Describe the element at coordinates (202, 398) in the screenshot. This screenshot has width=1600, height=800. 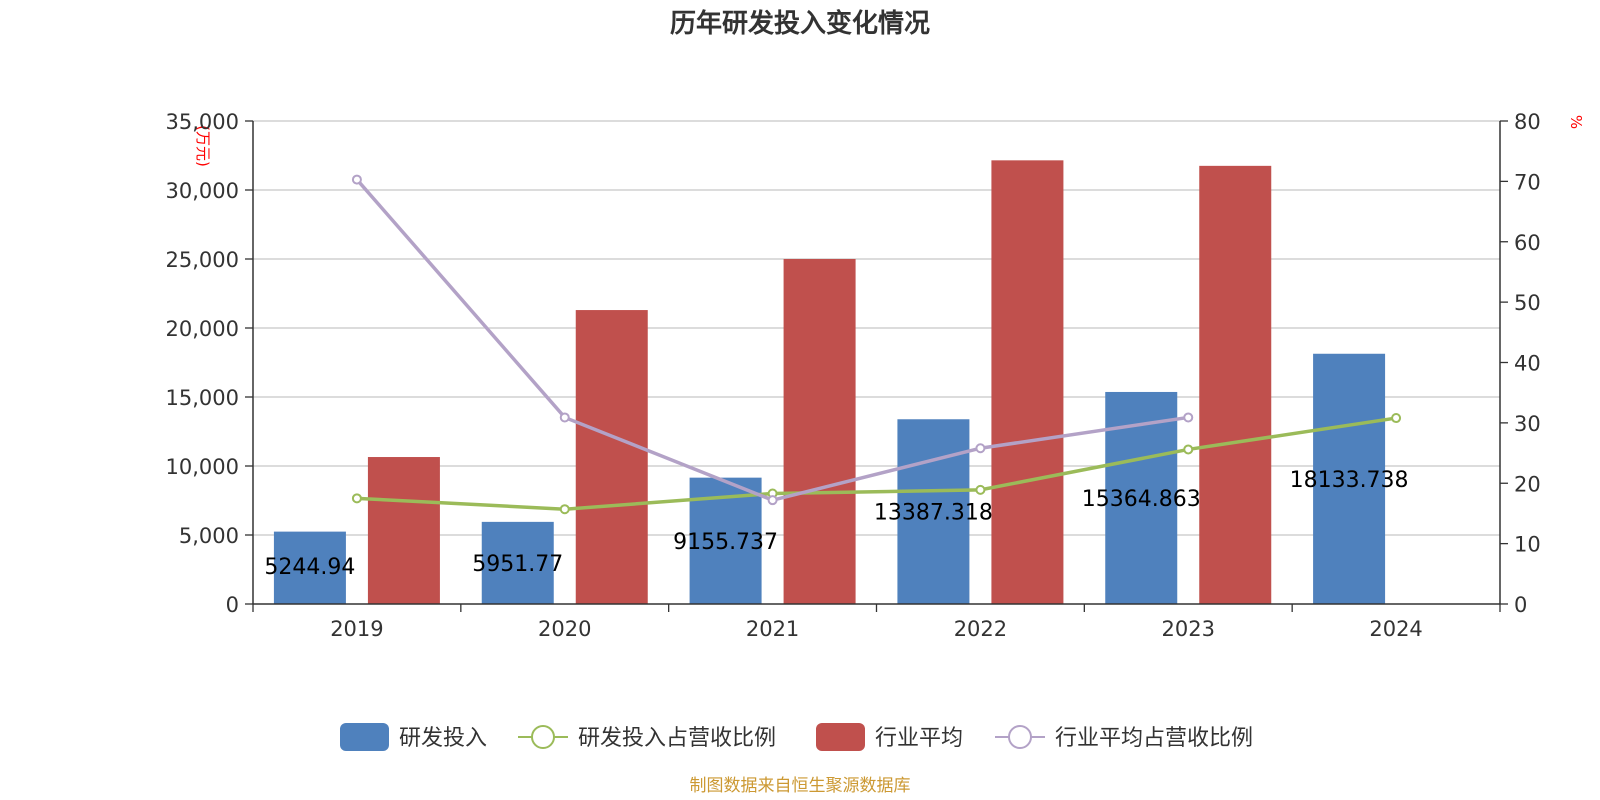
I see `left-axis-tick-label: 15,000` at that location.